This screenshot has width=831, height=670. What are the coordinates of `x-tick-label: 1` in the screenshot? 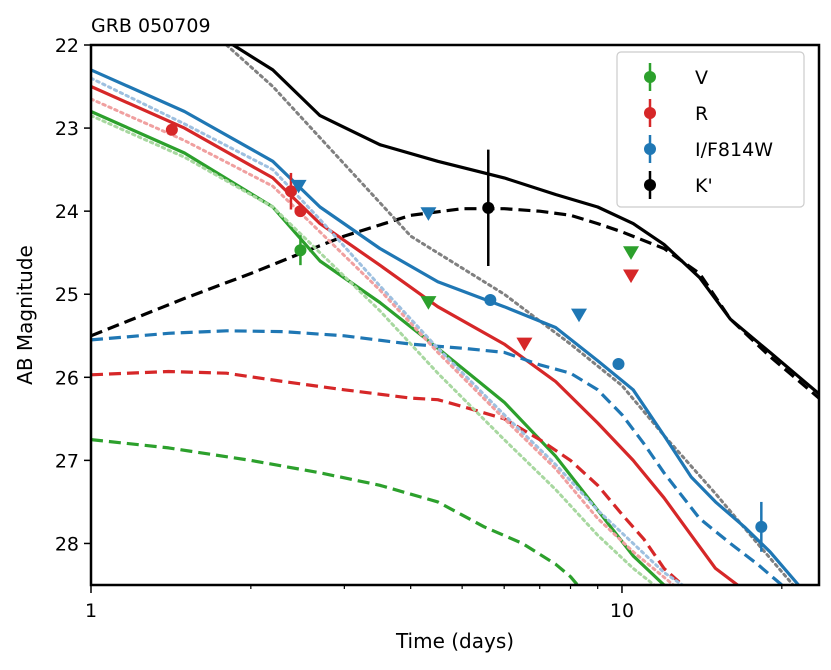 It's located at (91, 611).